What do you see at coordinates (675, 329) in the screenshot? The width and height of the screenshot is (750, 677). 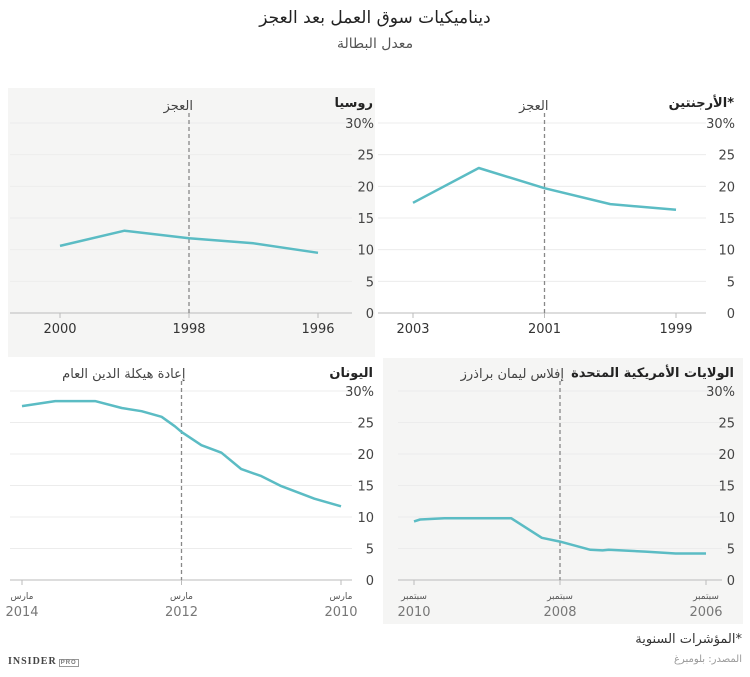 I see `x-tick-label: 1999` at bounding box center [675, 329].